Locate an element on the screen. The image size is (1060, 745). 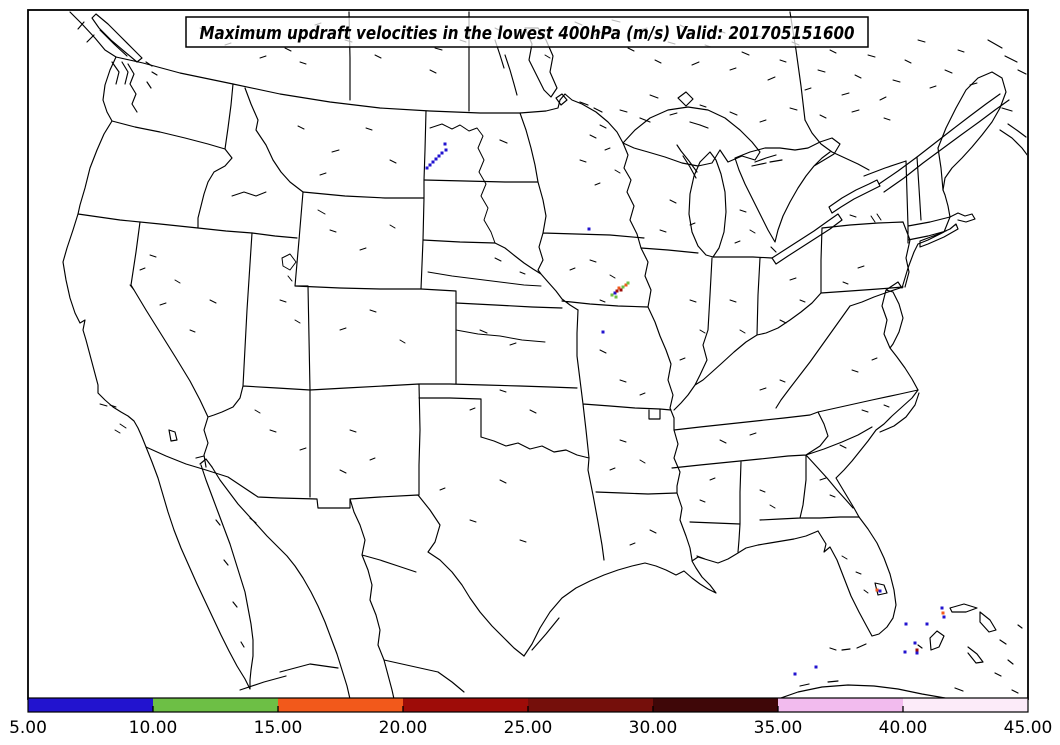
colorbar-border is located at coordinates (528, 705).